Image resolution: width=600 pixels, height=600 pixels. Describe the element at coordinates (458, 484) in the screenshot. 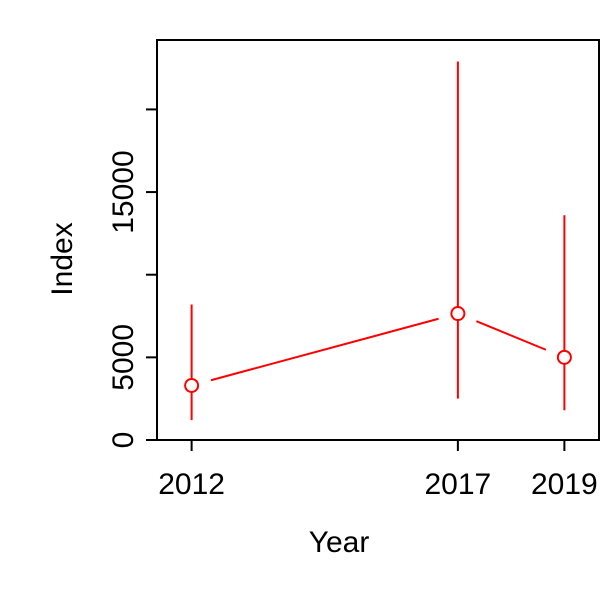

I see `x-tick-label: 2017` at that location.